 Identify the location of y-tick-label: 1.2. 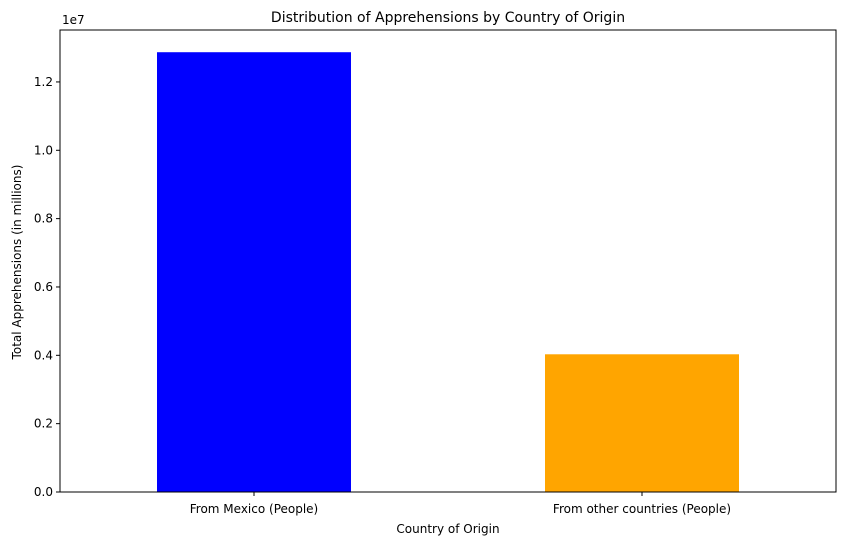
(43, 82).